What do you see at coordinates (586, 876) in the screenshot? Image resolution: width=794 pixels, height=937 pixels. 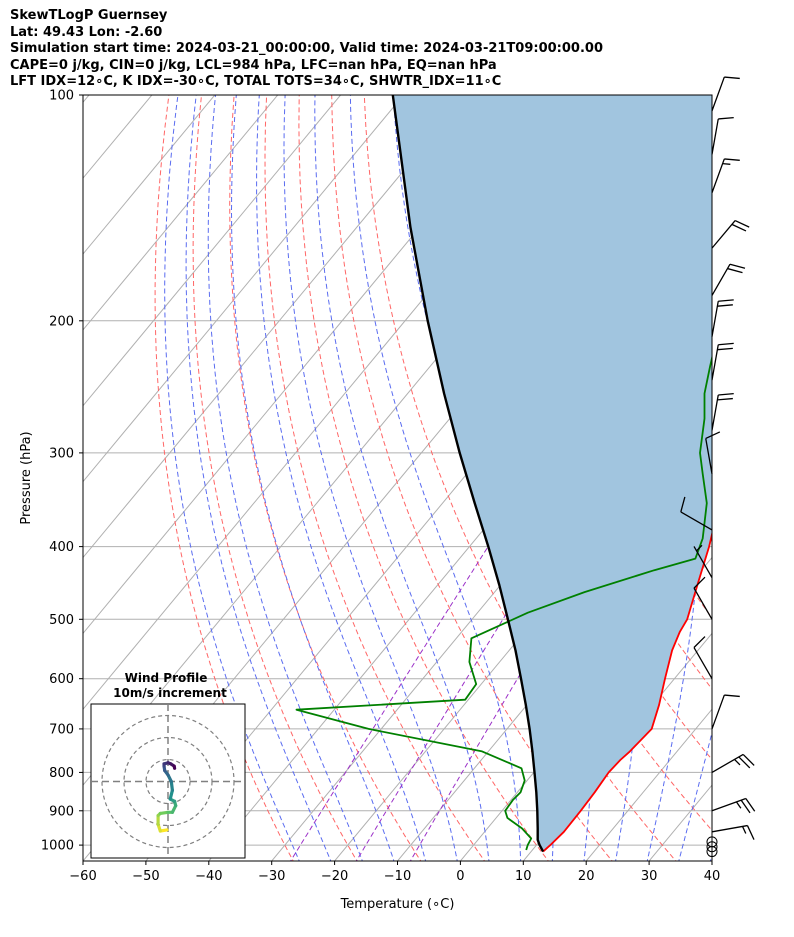 I see `x-tick-label: 20` at bounding box center [586, 876].